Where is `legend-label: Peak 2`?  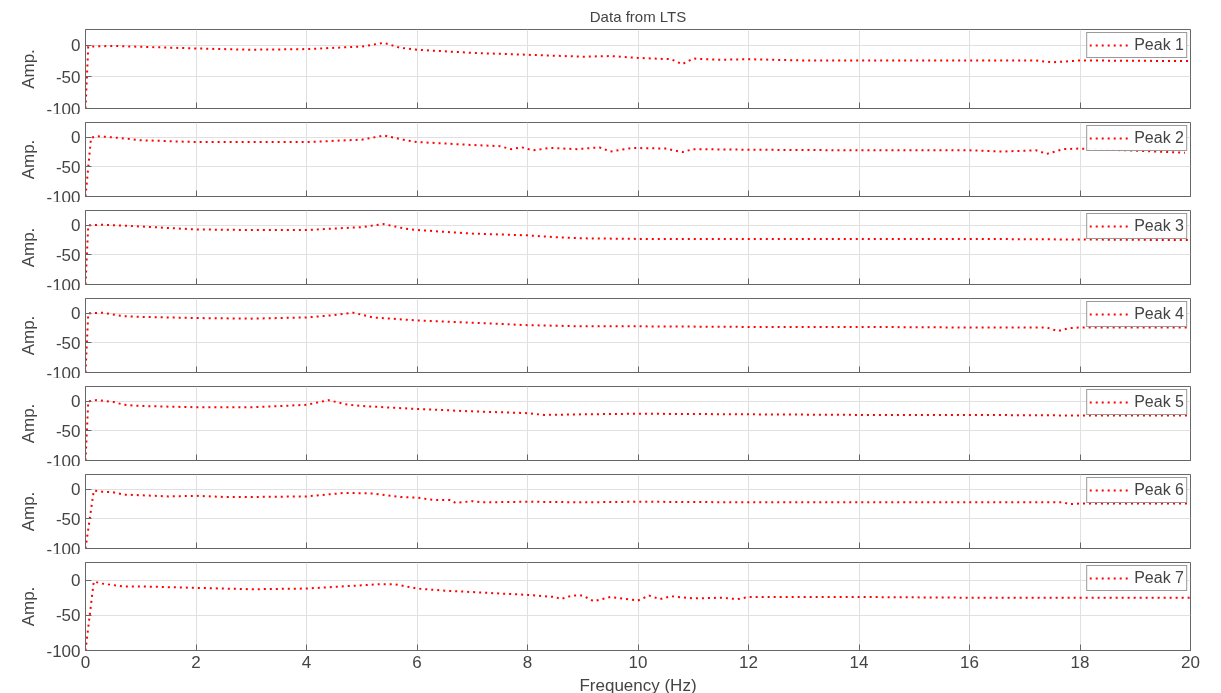
legend-label: Peak 2 is located at coordinates (1159, 138).